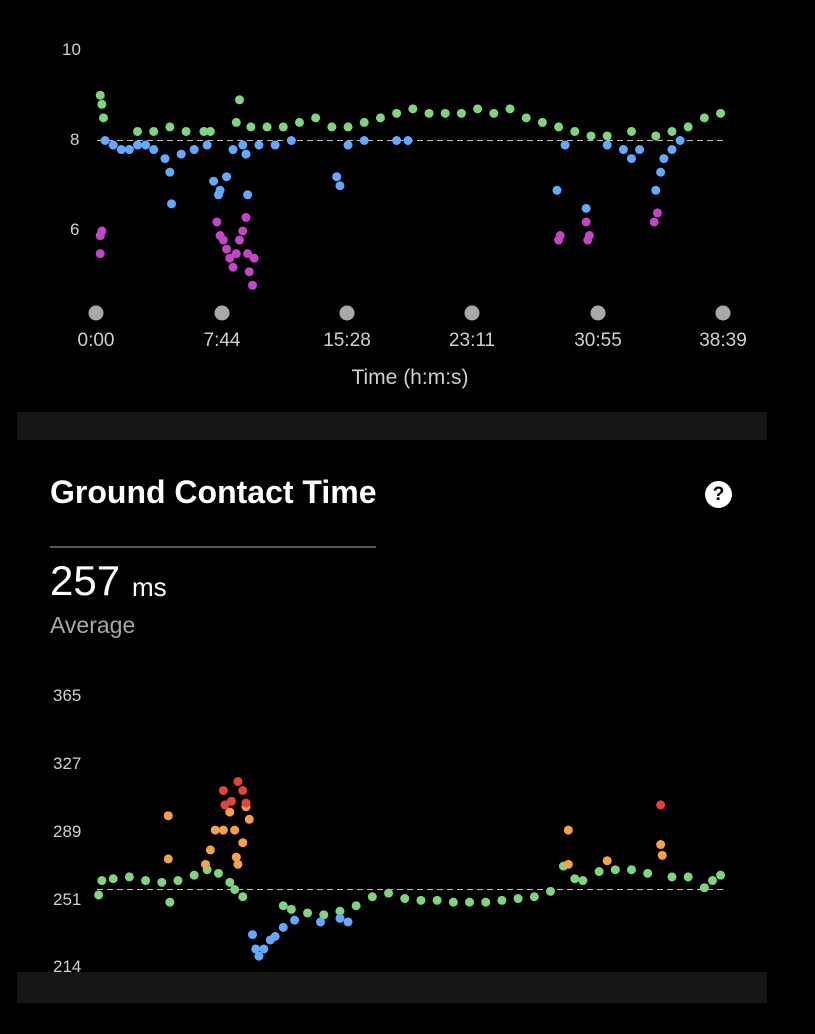 The image size is (815, 1034). What do you see at coordinates (96, 340) in the screenshot?
I see `x-tick-label: 0:00` at bounding box center [96, 340].